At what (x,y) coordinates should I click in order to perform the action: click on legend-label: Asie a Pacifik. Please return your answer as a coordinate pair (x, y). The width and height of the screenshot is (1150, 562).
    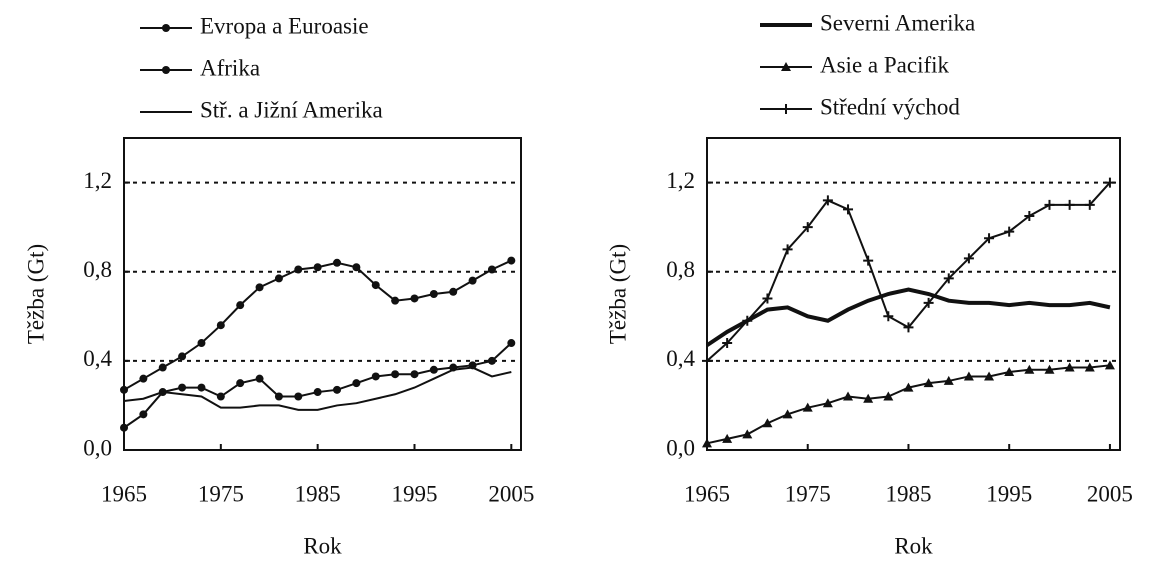
    Looking at the image, I should click on (885, 64).